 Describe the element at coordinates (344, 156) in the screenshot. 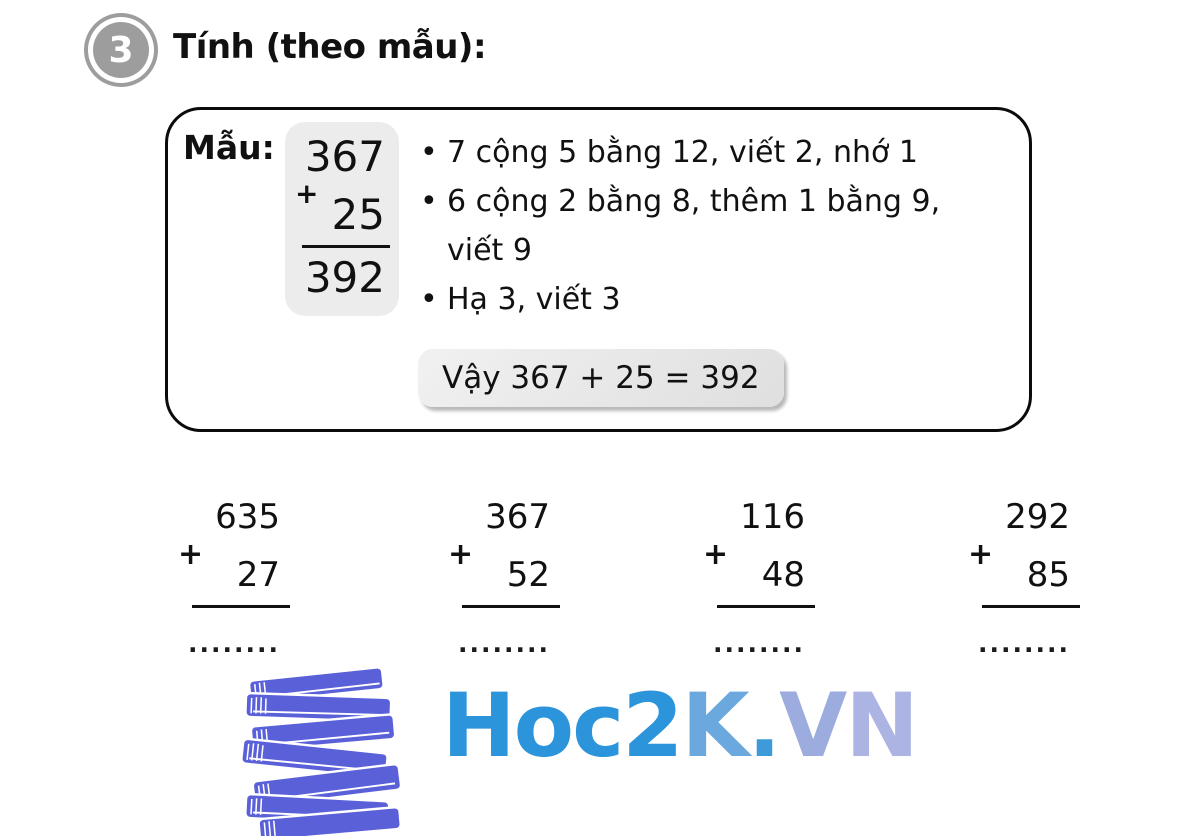

I see `example-top-number: 367` at that location.